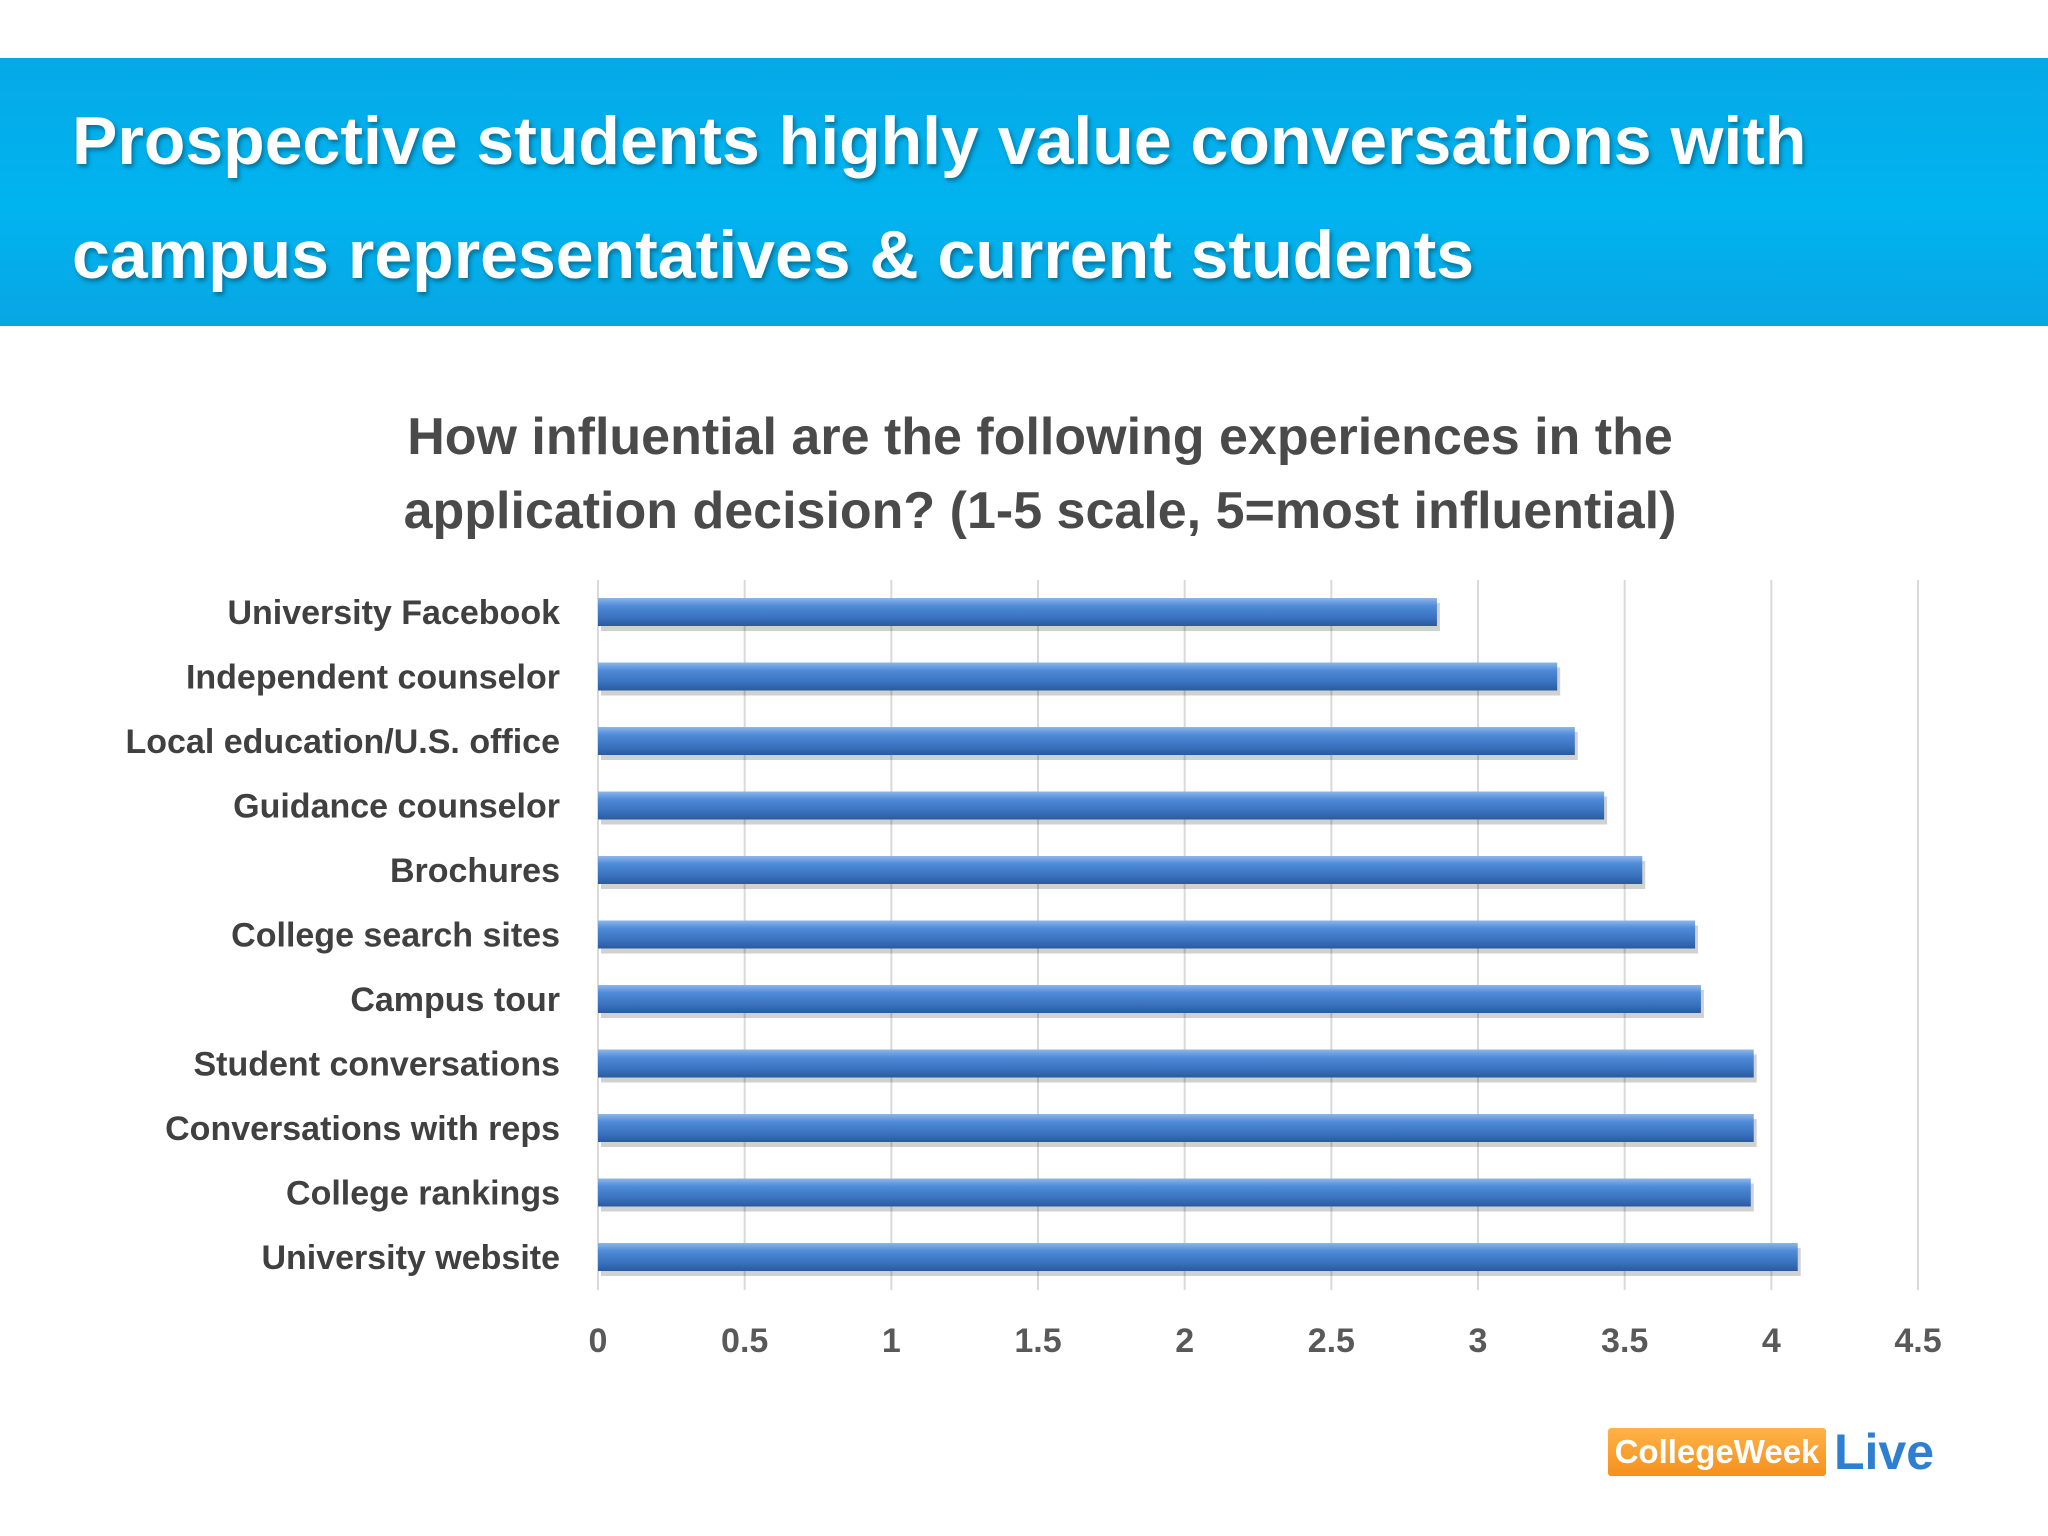 The width and height of the screenshot is (2048, 1536). Describe the element at coordinates (1331, 1341) in the screenshot. I see `x-tick-label: 2.5` at that location.